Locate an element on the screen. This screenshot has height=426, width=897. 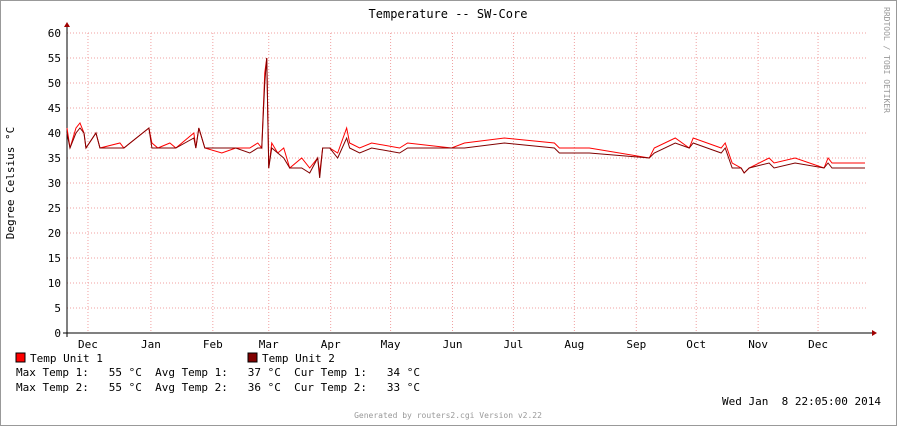
x-tick-label: Jan is located at coordinates (151, 344).